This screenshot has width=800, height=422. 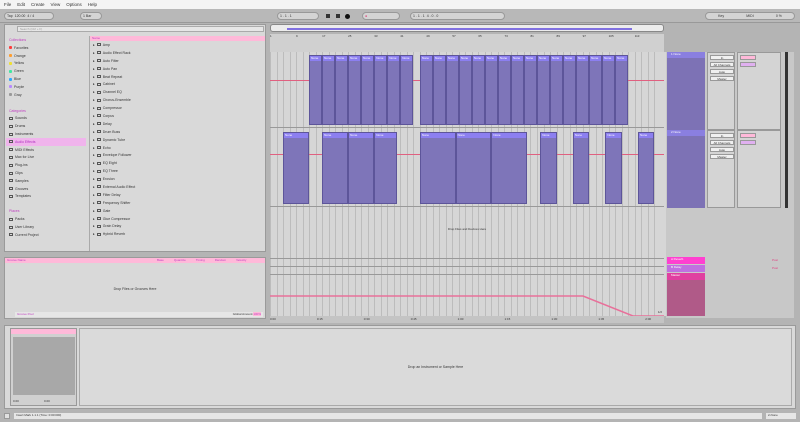 I want to click on automation-arm: ●, so click(x=381, y=16).